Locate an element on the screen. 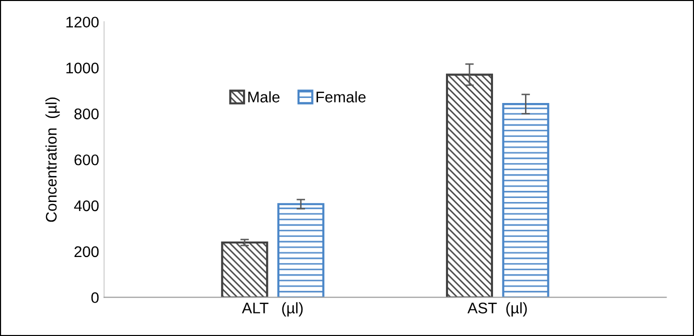  y-tick-label: 1000 is located at coordinates (82, 68).